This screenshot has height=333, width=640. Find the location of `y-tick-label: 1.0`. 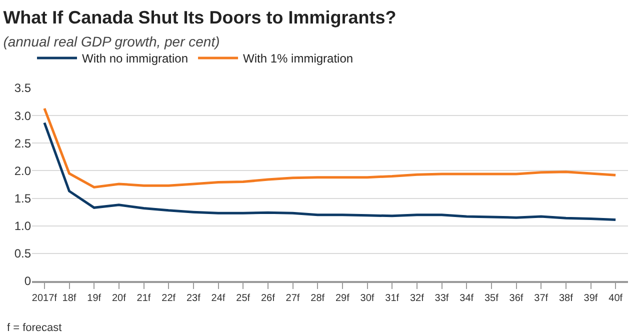

y-tick-label: 1.0 is located at coordinates (23, 226).